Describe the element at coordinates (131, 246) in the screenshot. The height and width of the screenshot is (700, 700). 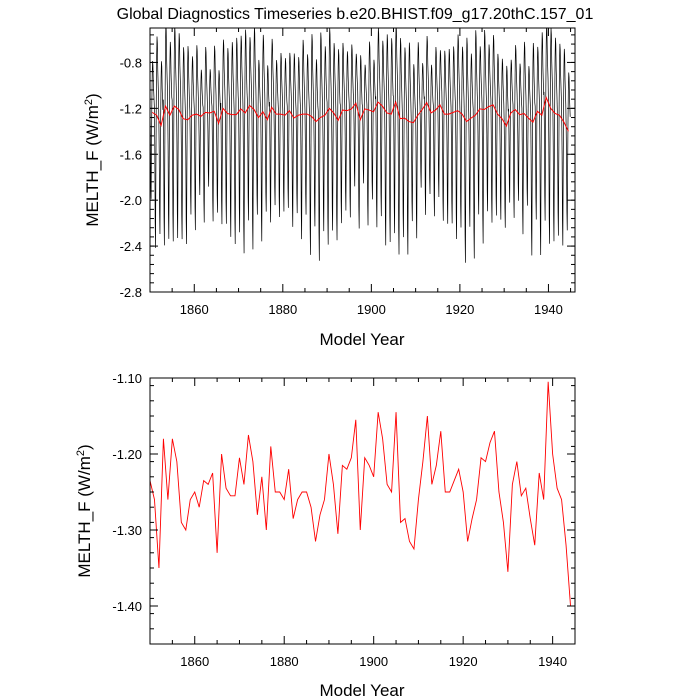
I see `top-y-tick-label: -2.4` at that location.